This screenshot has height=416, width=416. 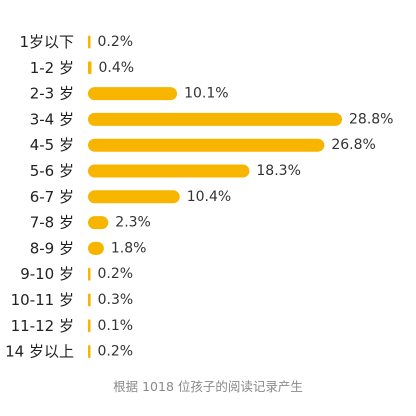 I want to click on category-label: 9-10 岁, so click(x=47, y=274).